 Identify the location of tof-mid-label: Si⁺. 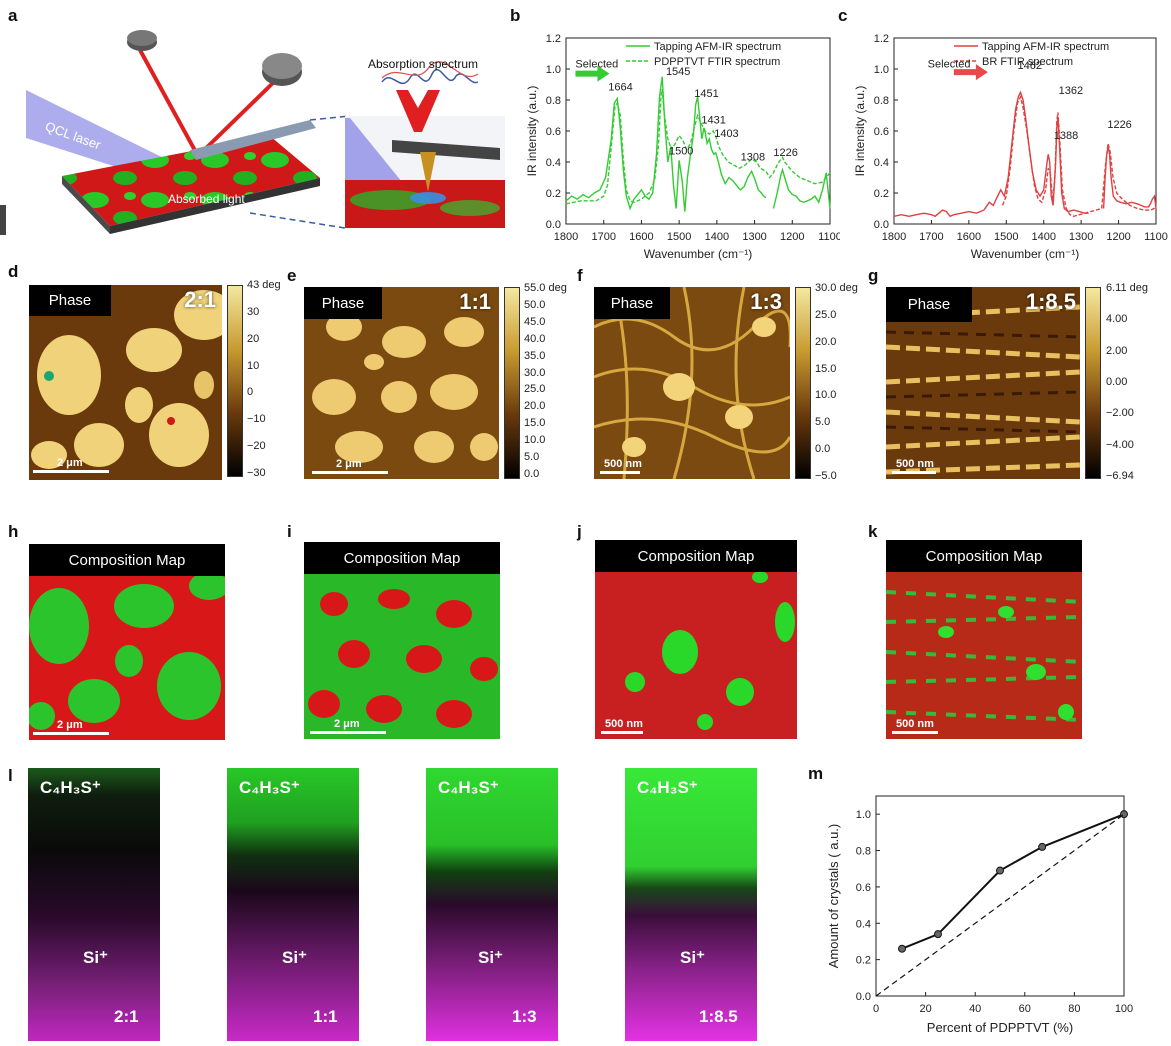
(491, 957).